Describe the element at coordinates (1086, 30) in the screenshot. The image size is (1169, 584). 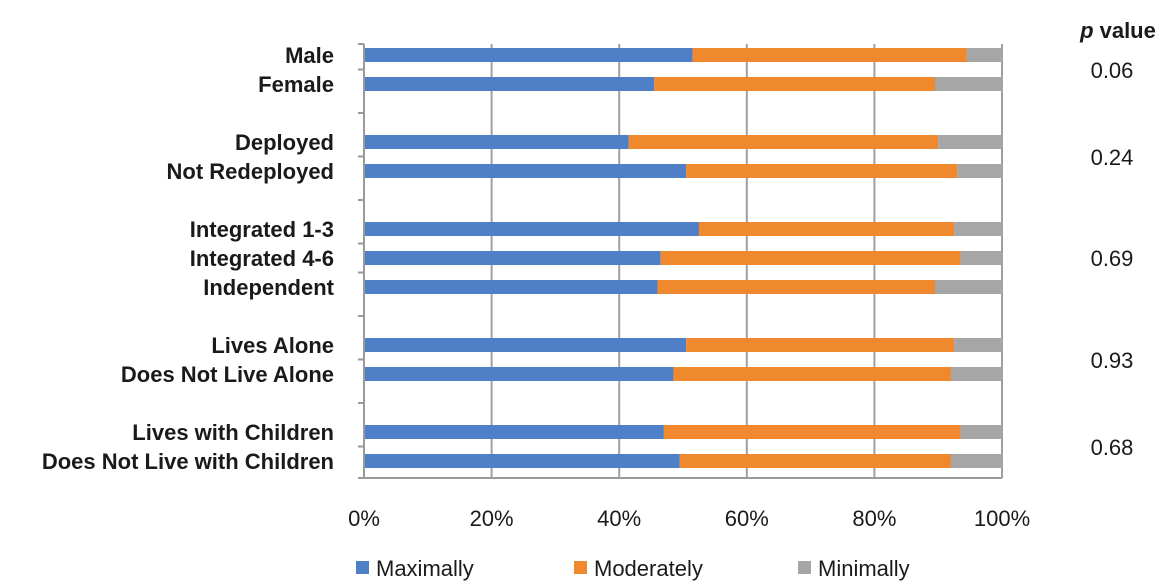
I see `p-value-header-italic: p` at that location.